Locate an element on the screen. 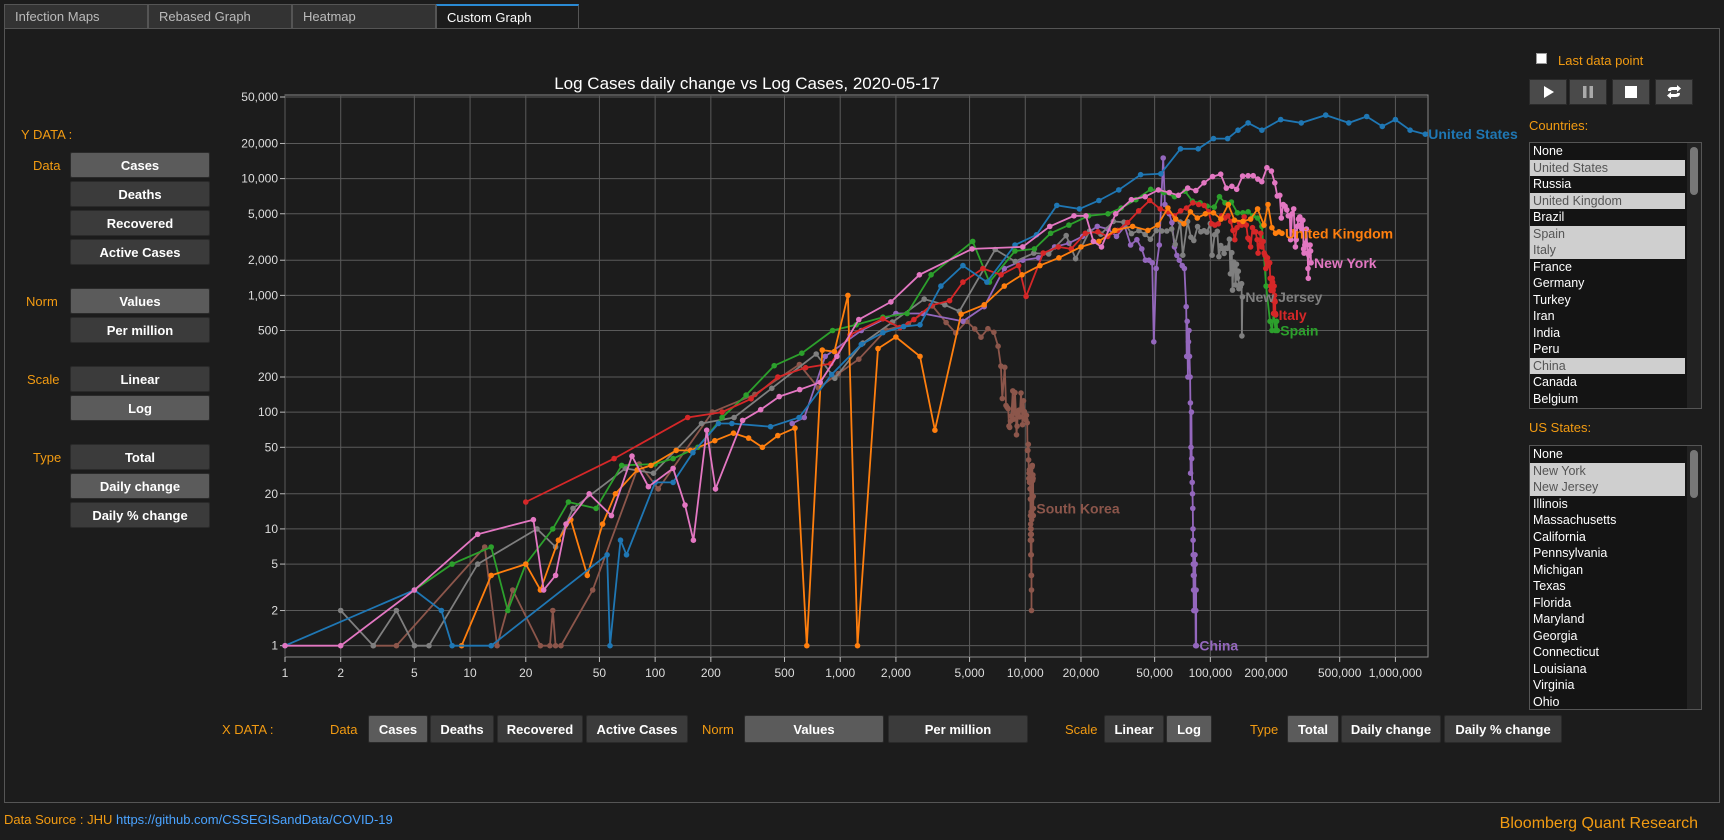 Image resolution: width=1724 pixels, height=840 pixels. state-item-pennsylvania: Pennsylvania is located at coordinates (1570, 553).